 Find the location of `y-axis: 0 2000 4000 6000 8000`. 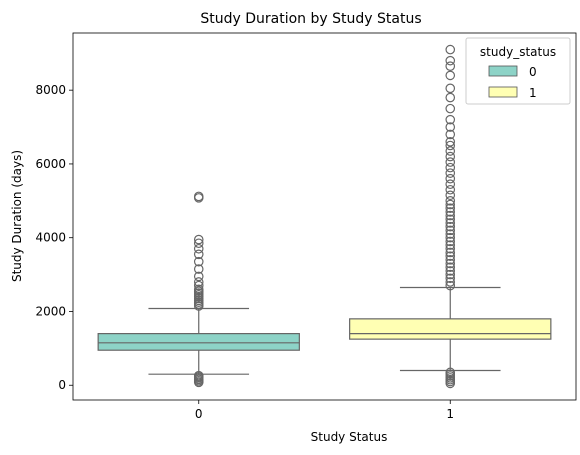

y-axis: 0 2000 4000 6000 8000 is located at coordinates (54, 237).